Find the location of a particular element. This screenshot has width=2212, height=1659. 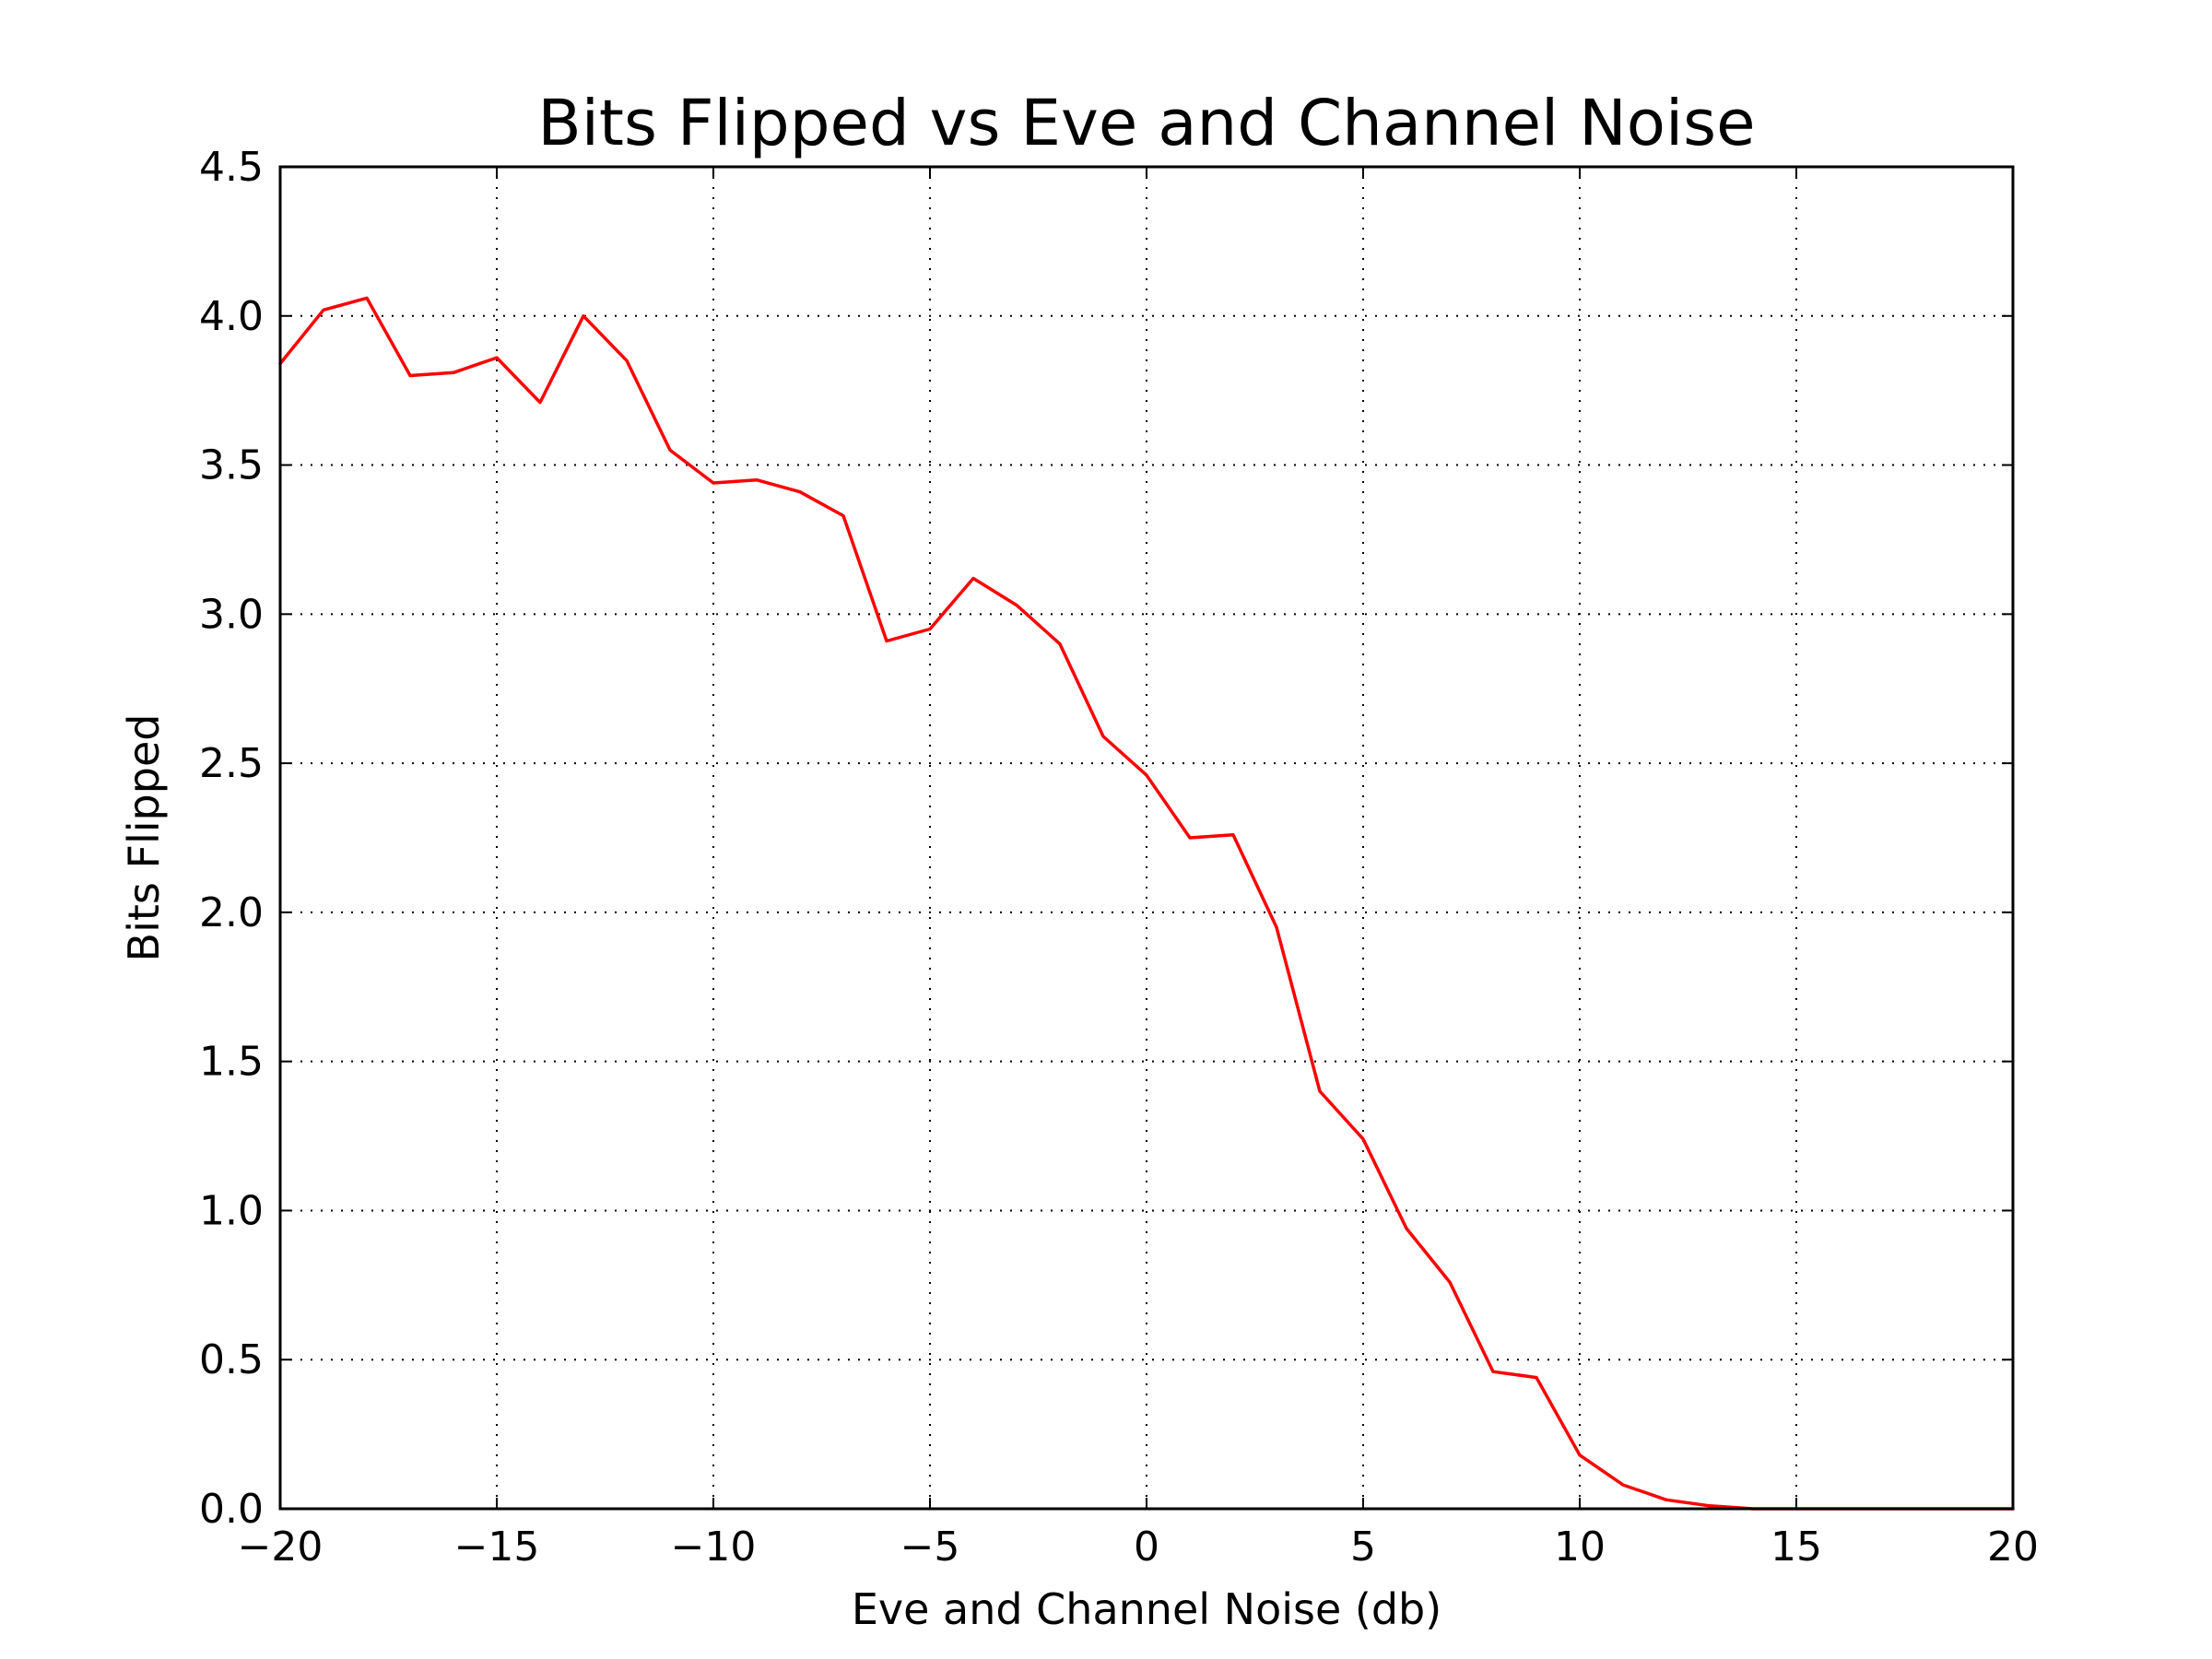

y-tick-label: 0.5 is located at coordinates (231, 1359).